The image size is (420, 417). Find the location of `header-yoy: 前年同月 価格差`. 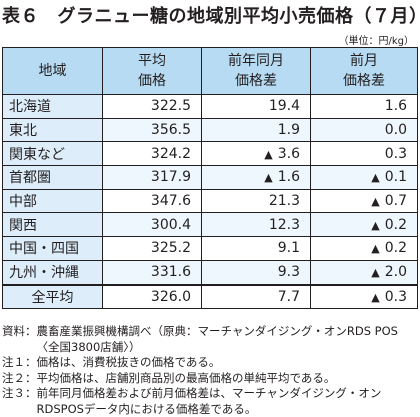

header-yoy: 前年同月 価格差 is located at coordinates (256, 71).